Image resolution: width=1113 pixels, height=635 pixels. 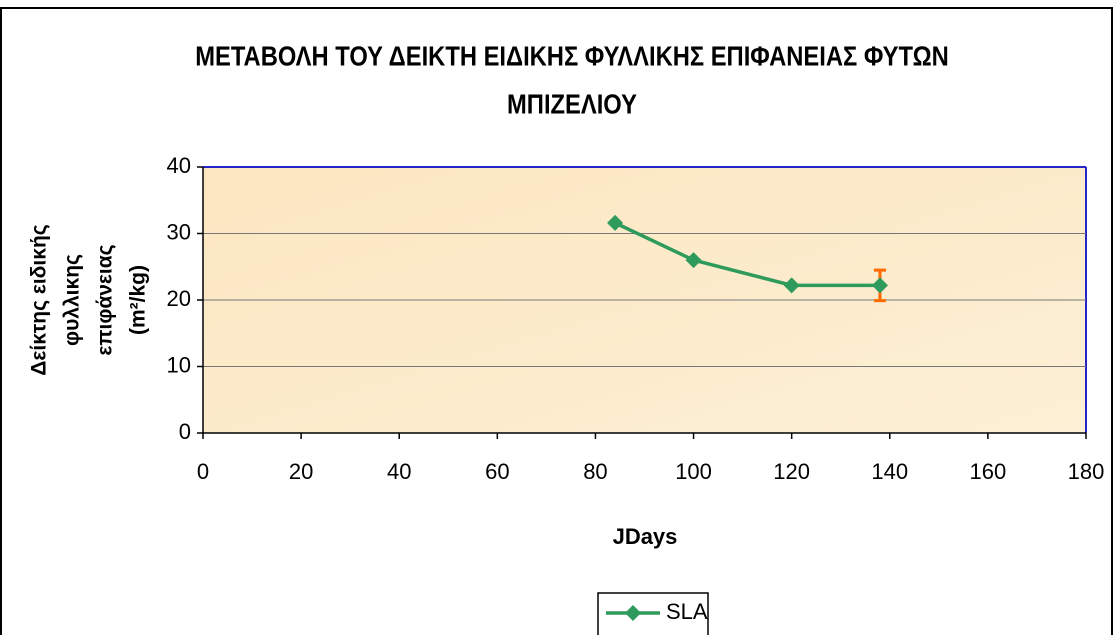 I want to click on y-tick-label: 20, so click(x=179, y=298).